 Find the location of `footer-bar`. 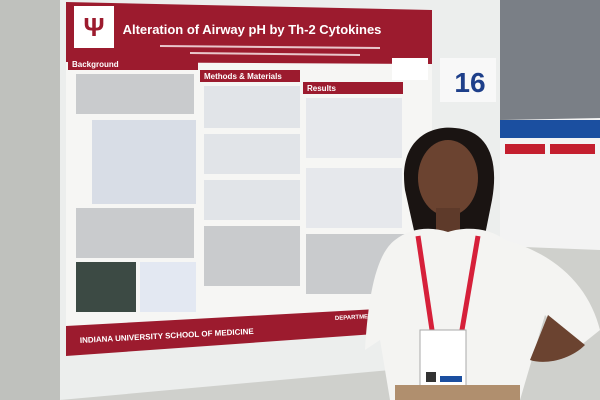

footer-bar is located at coordinates (249, 331).